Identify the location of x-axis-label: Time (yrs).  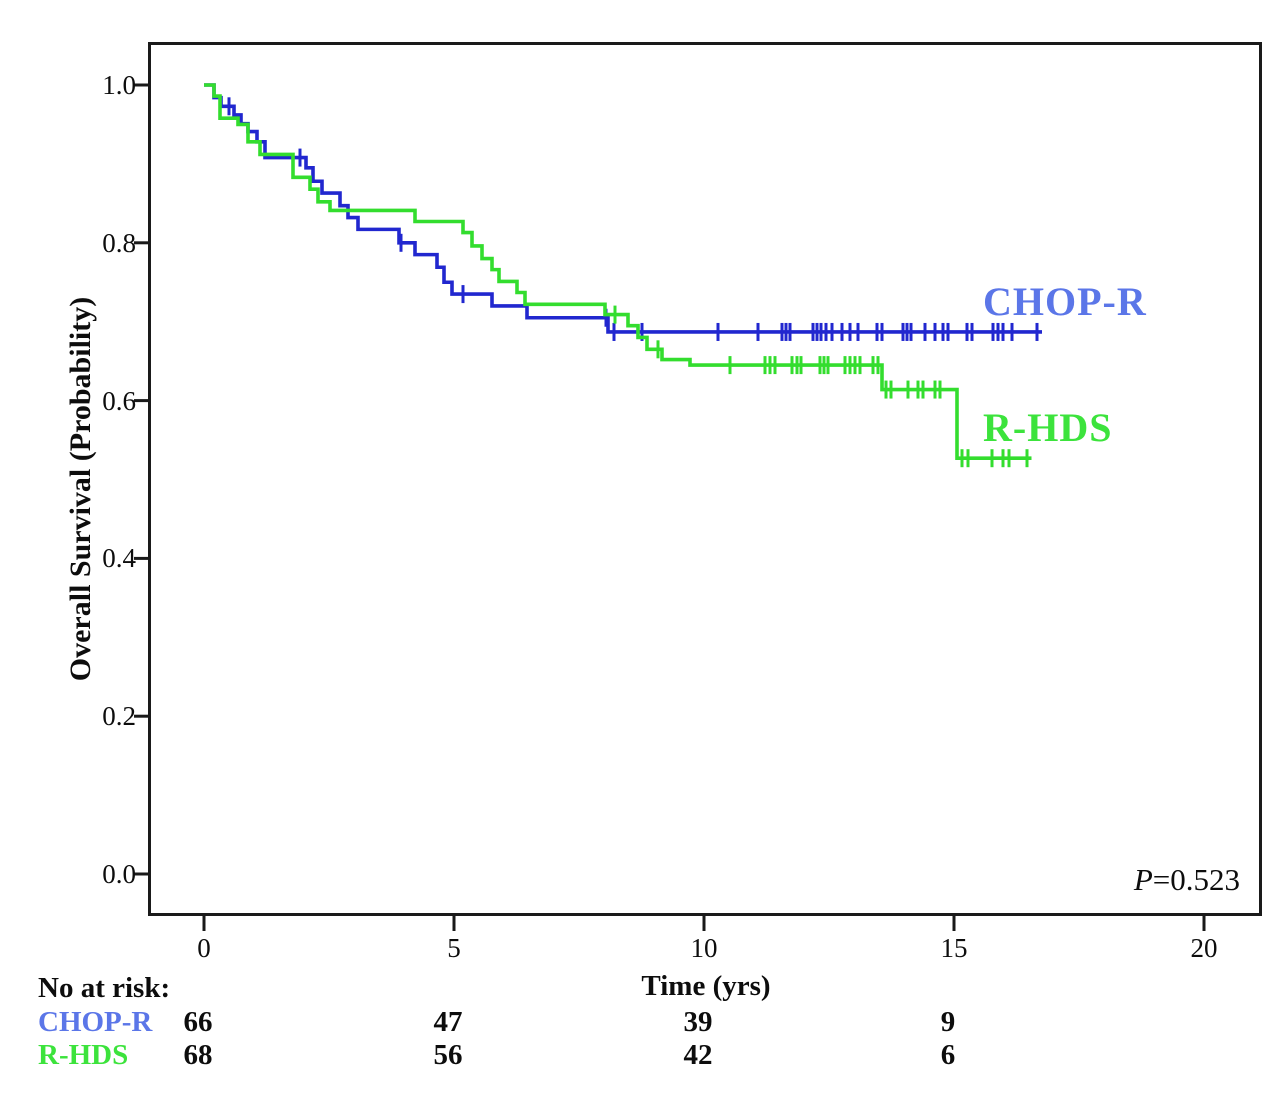
(706, 986).